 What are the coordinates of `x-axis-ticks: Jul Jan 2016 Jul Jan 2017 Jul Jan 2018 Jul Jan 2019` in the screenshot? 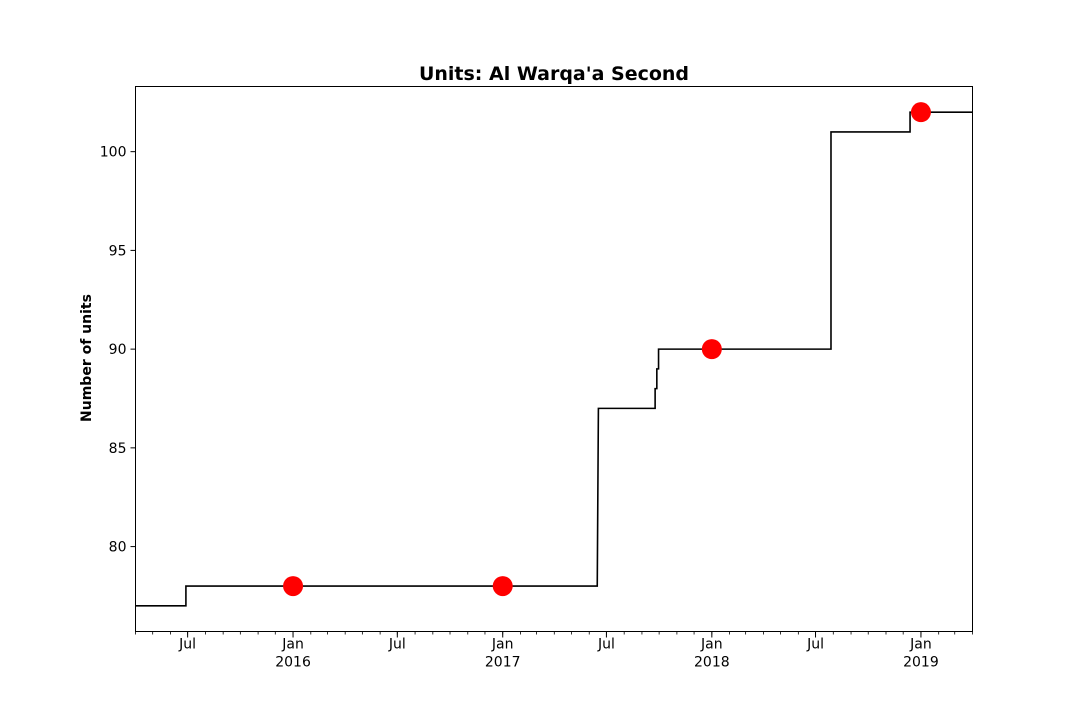 It's located at (554, 651).